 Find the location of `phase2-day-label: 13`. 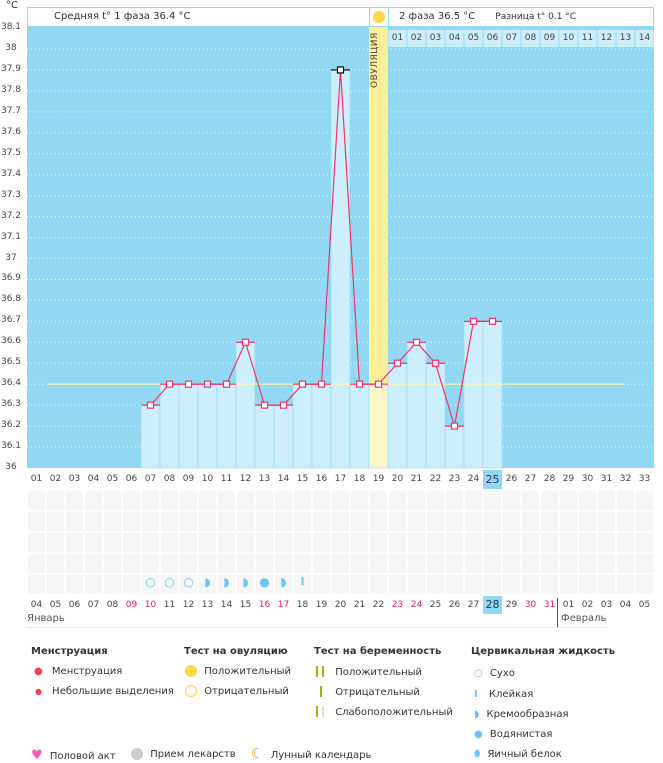

phase2-day-label: 13 is located at coordinates (625, 38).